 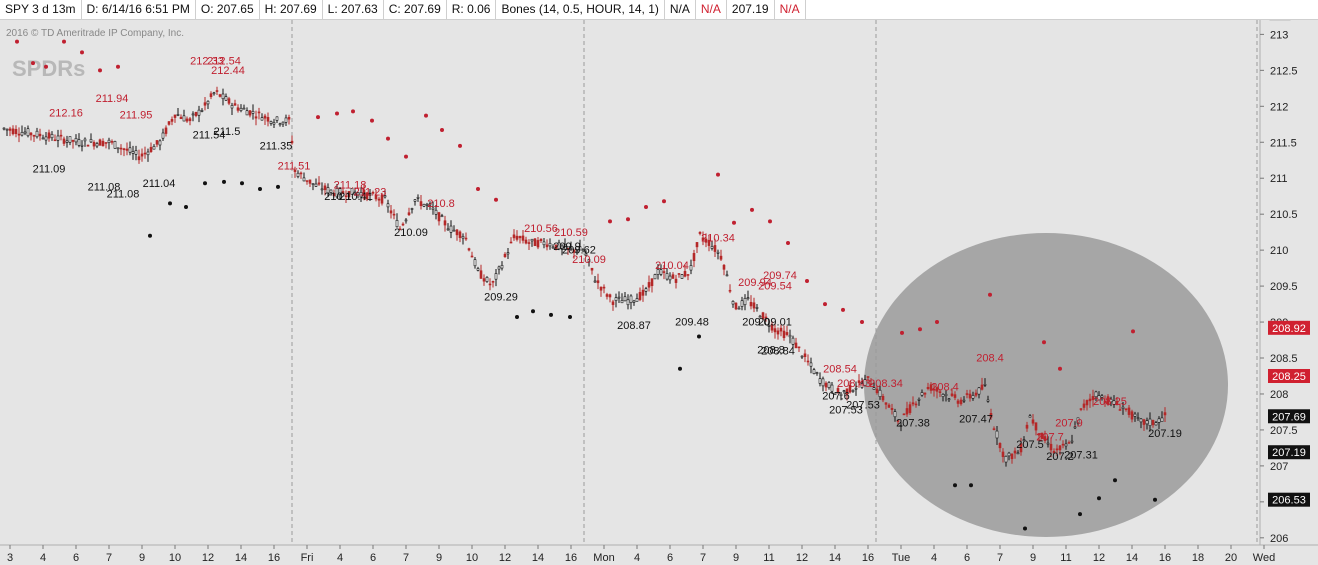 What do you see at coordinates (1279, 179) in the screenshot?
I see `price-tick-label: 211` at bounding box center [1279, 179].